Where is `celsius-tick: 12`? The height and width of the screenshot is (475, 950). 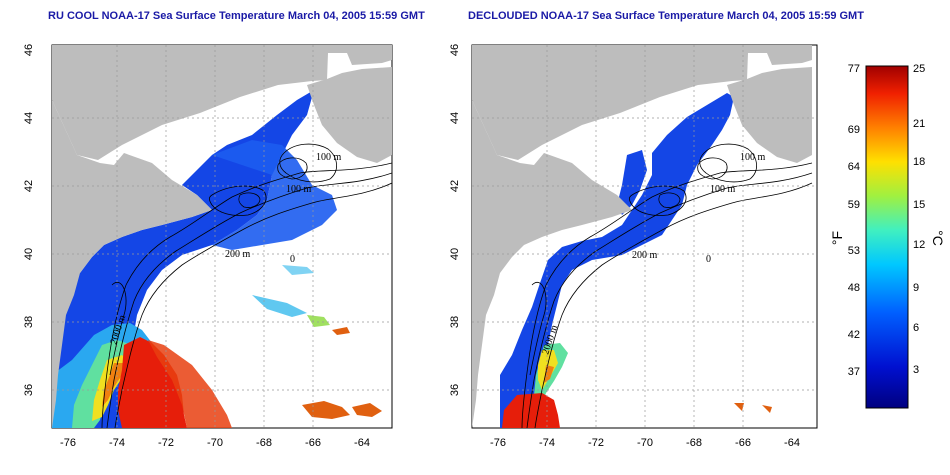 celsius-tick: 12 is located at coordinates (919, 245).